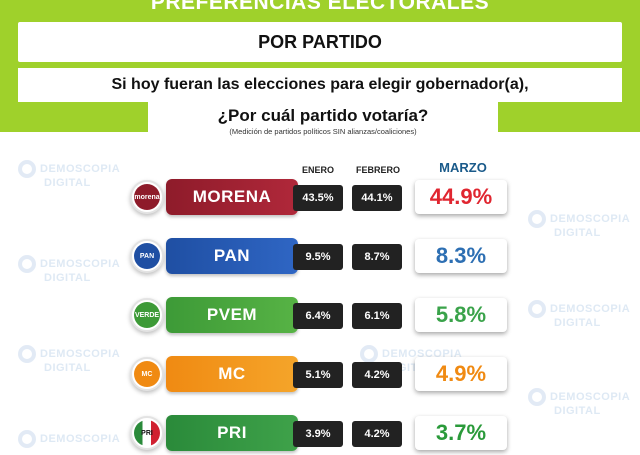 This screenshot has height=455, width=640. I want to click on value-marzo: 44.9%, so click(461, 197).